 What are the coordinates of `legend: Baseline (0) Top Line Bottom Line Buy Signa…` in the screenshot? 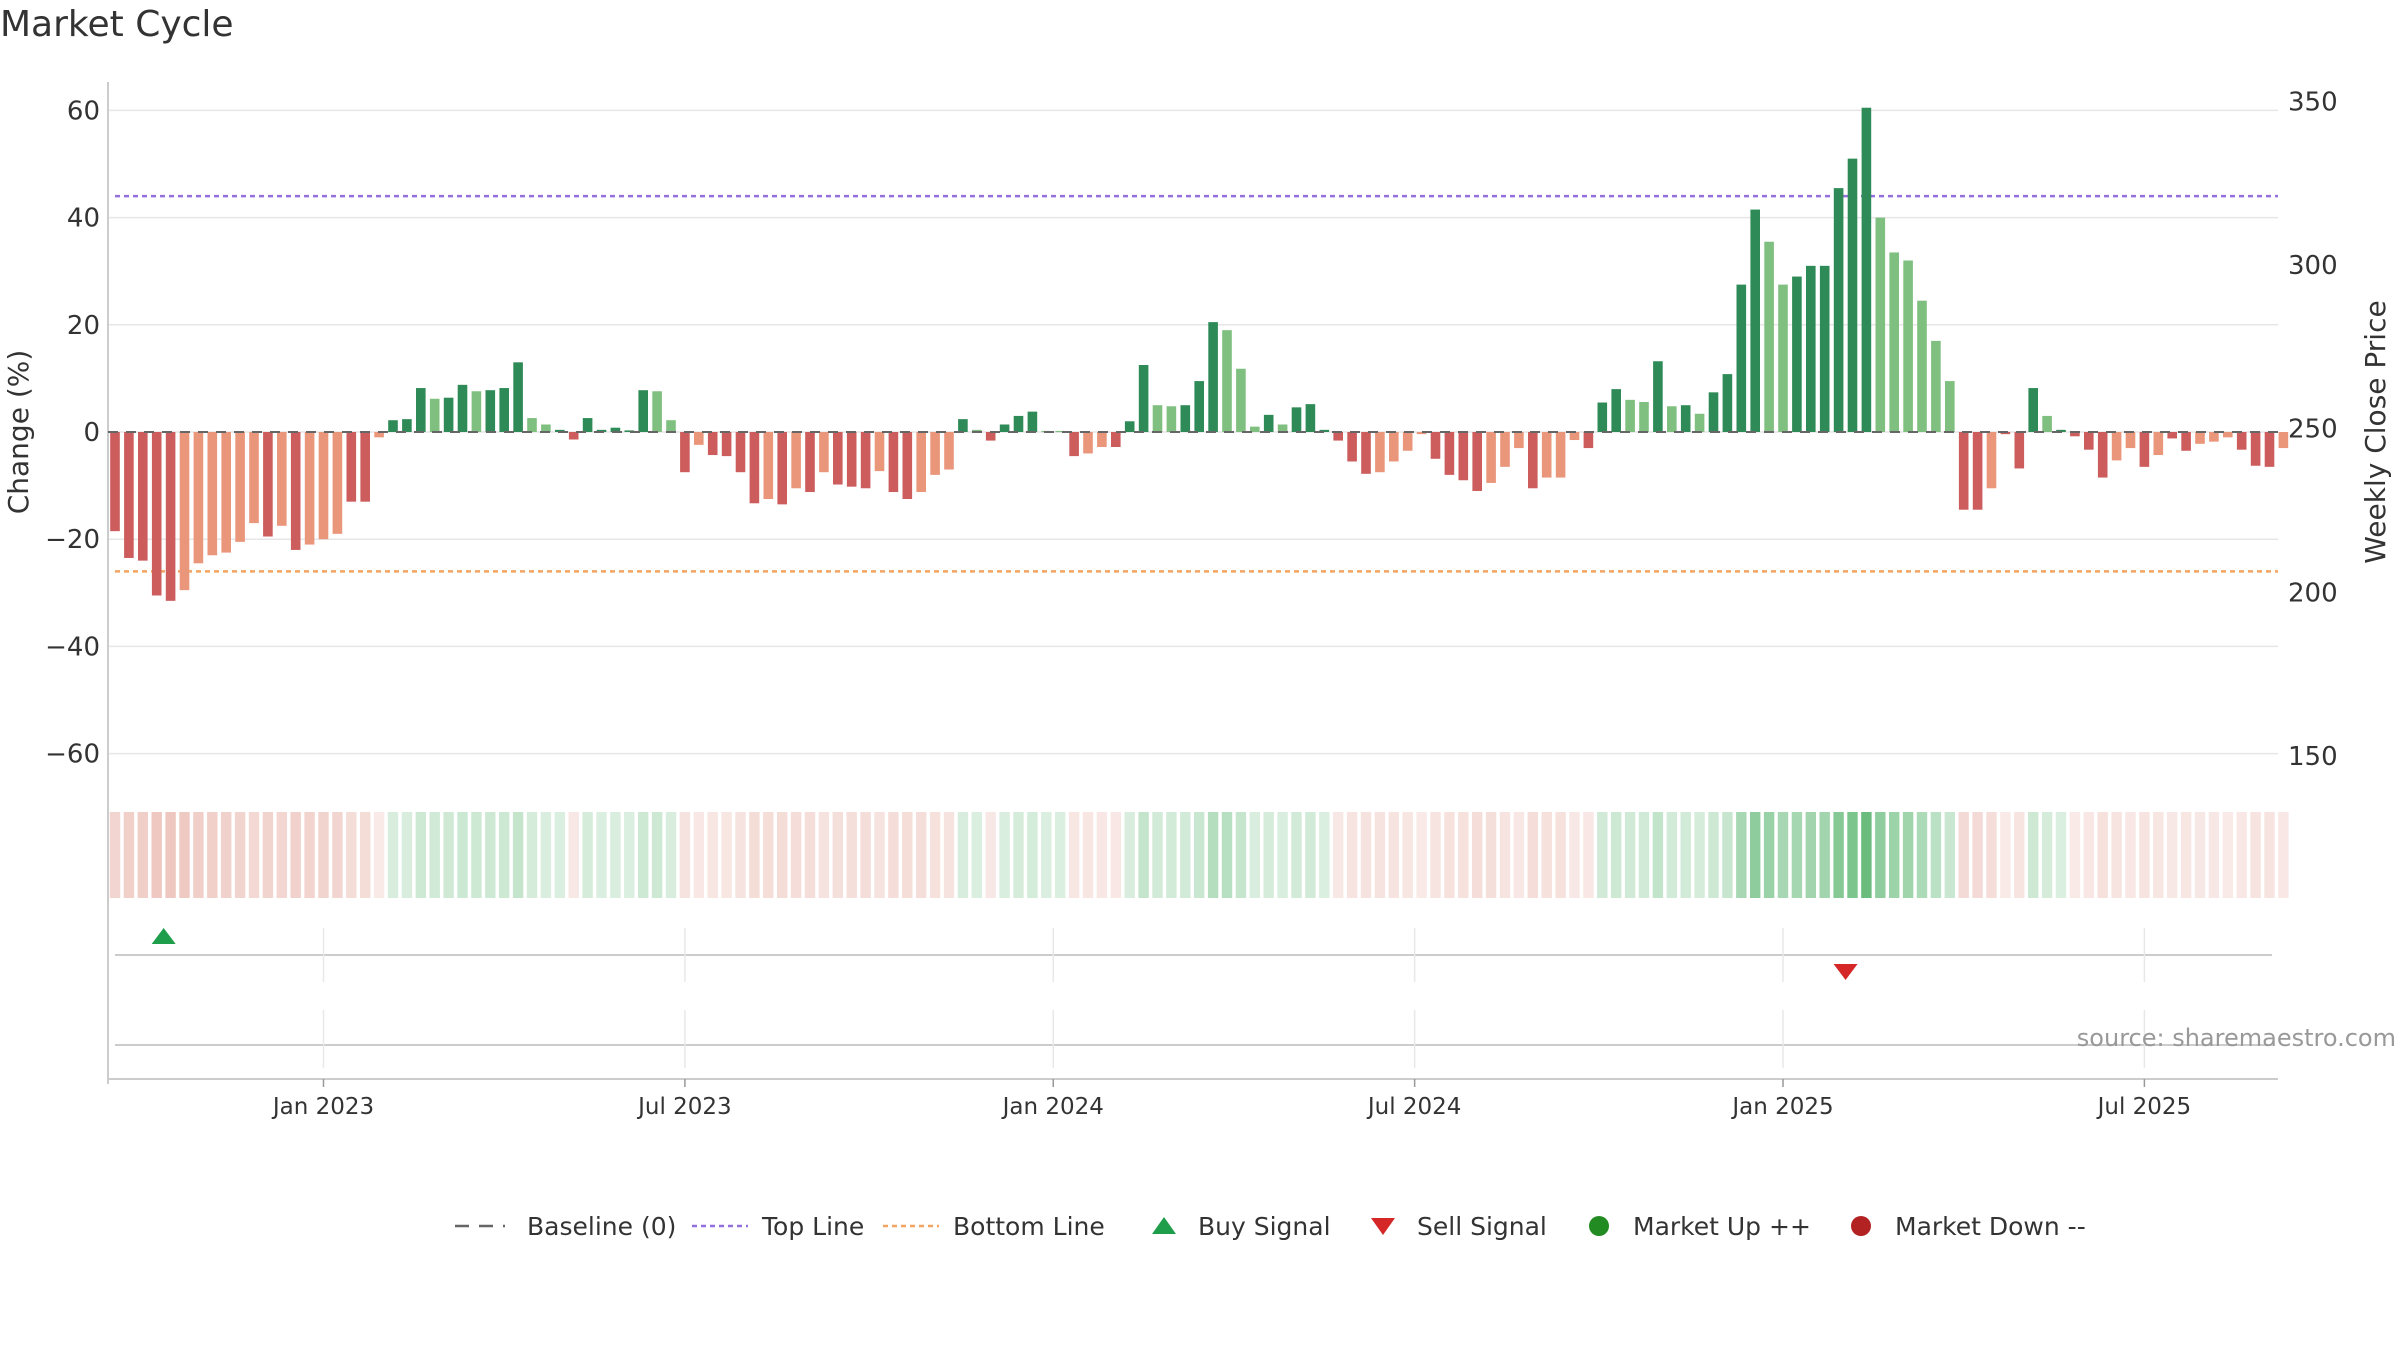 It's located at (1270, 1226).